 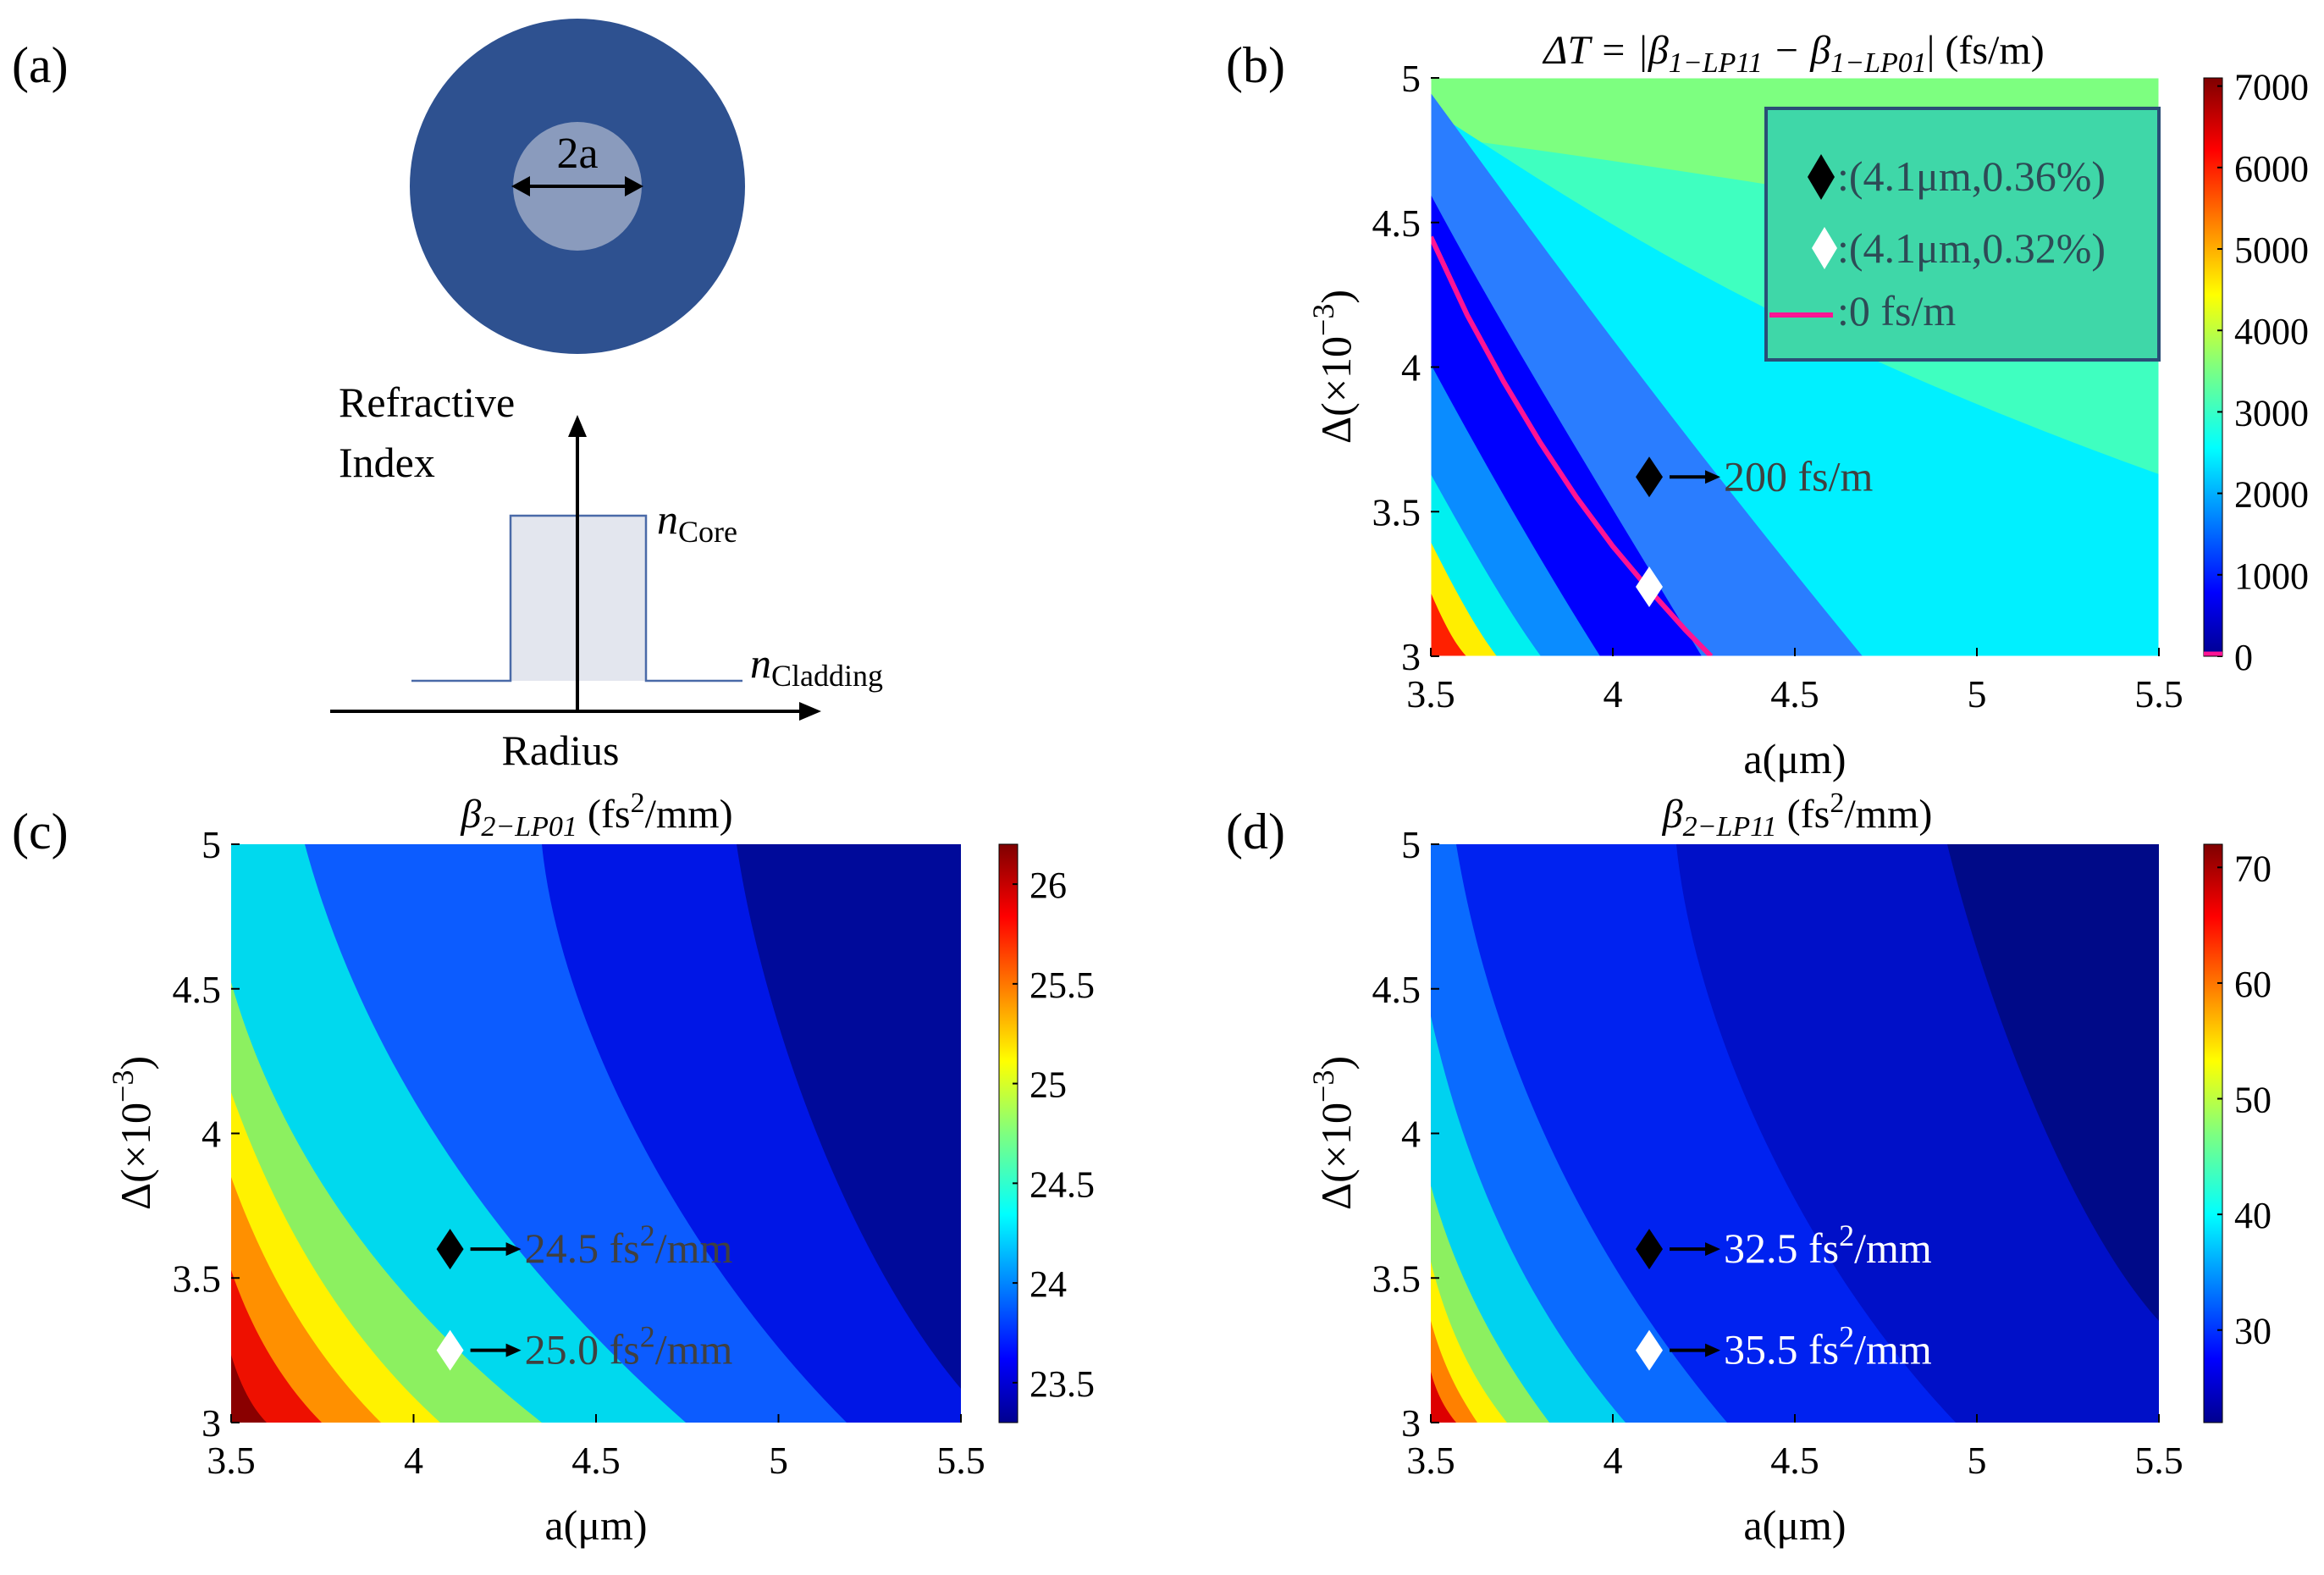 I want to click on ylabel-d: Δ(×10−3), so click(x=1333, y=1133).